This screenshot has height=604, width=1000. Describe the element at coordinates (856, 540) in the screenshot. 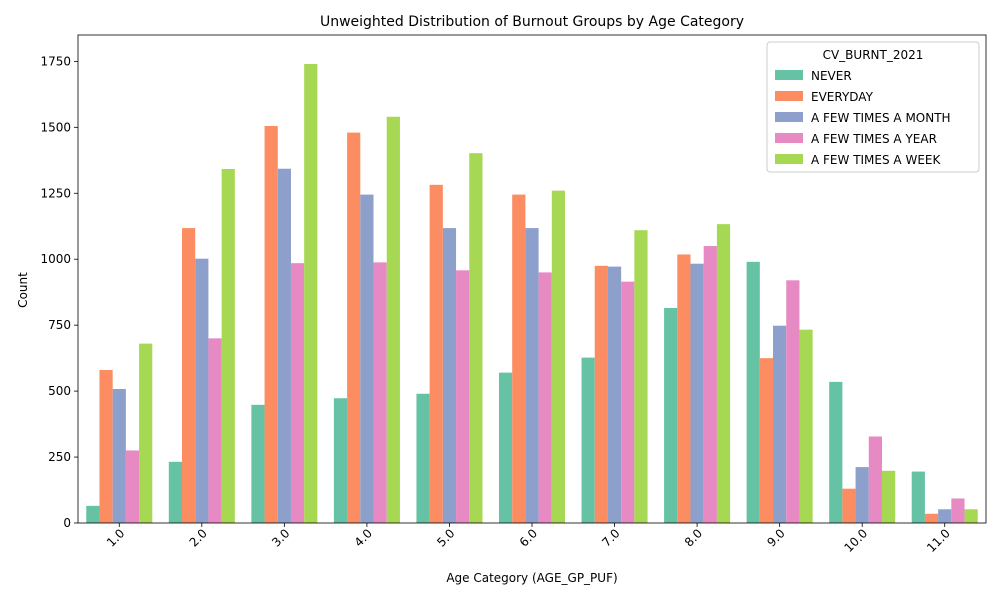

I see `x-tick-label: 10.0` at that location.